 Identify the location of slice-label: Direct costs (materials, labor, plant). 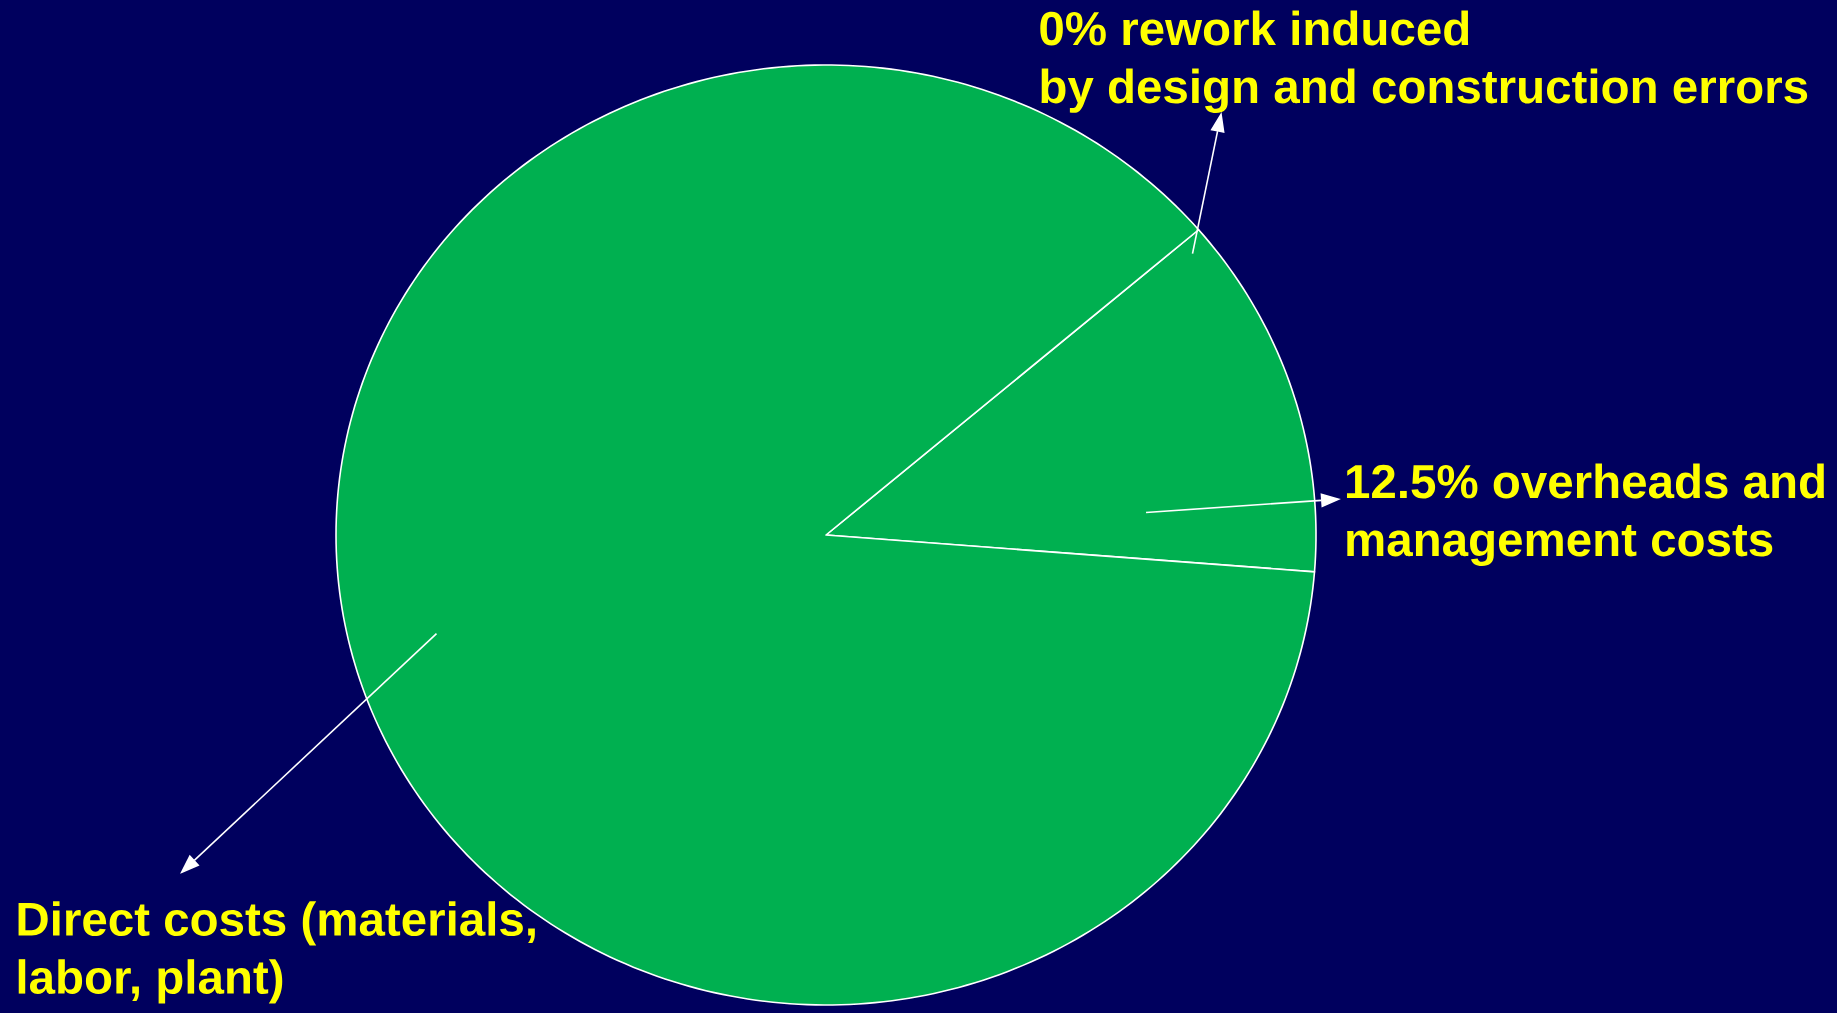
(276, 952).